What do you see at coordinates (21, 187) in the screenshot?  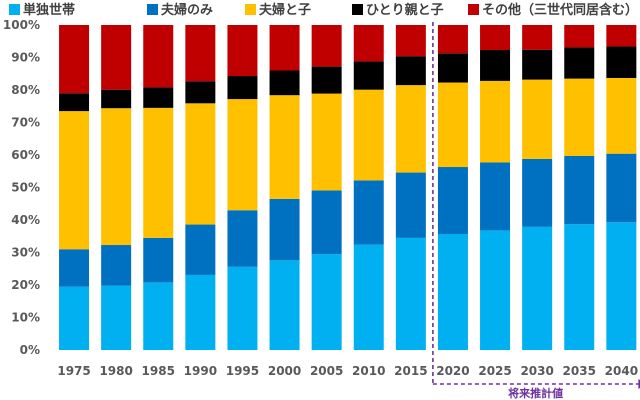 I see `y-axis: 0% 10% 20% 30% 40% 50% 60% 70% 80% 90% 100%` at bounding box center [21, 187].